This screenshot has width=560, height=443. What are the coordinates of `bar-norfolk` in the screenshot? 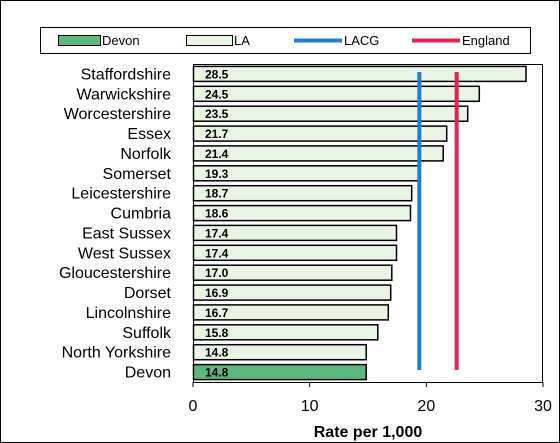 It's located at (318, 153).